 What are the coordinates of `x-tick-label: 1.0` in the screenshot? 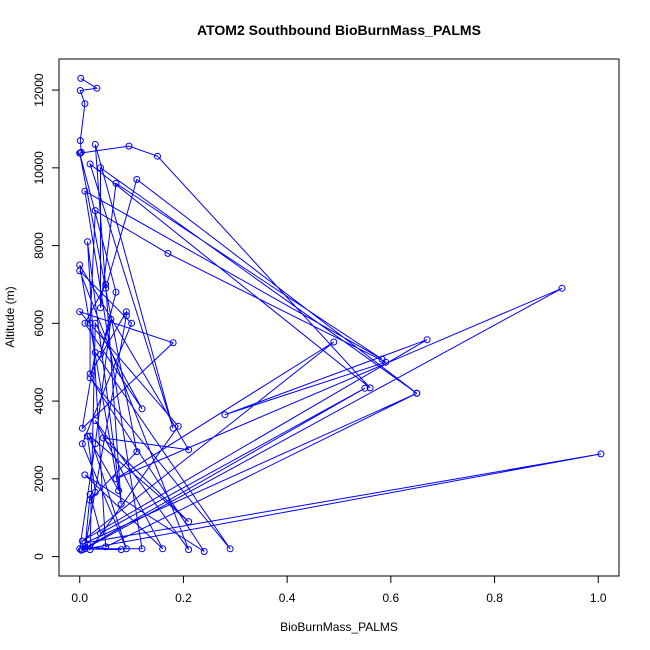 It's located at (598, 598).